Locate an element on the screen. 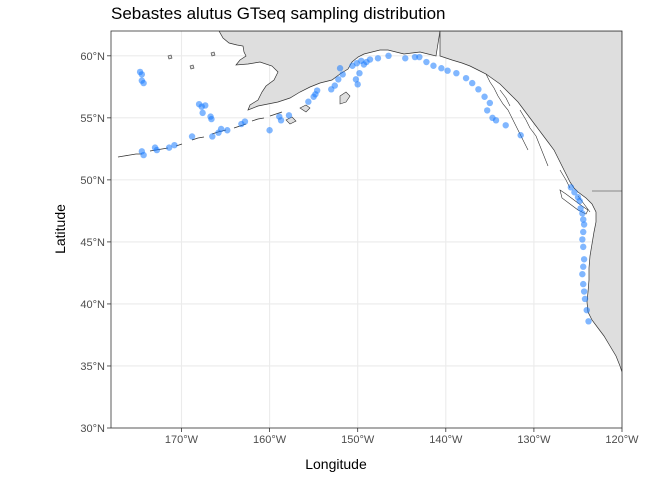  x-tick-label: 130°W is located at coordinates (534, 440).